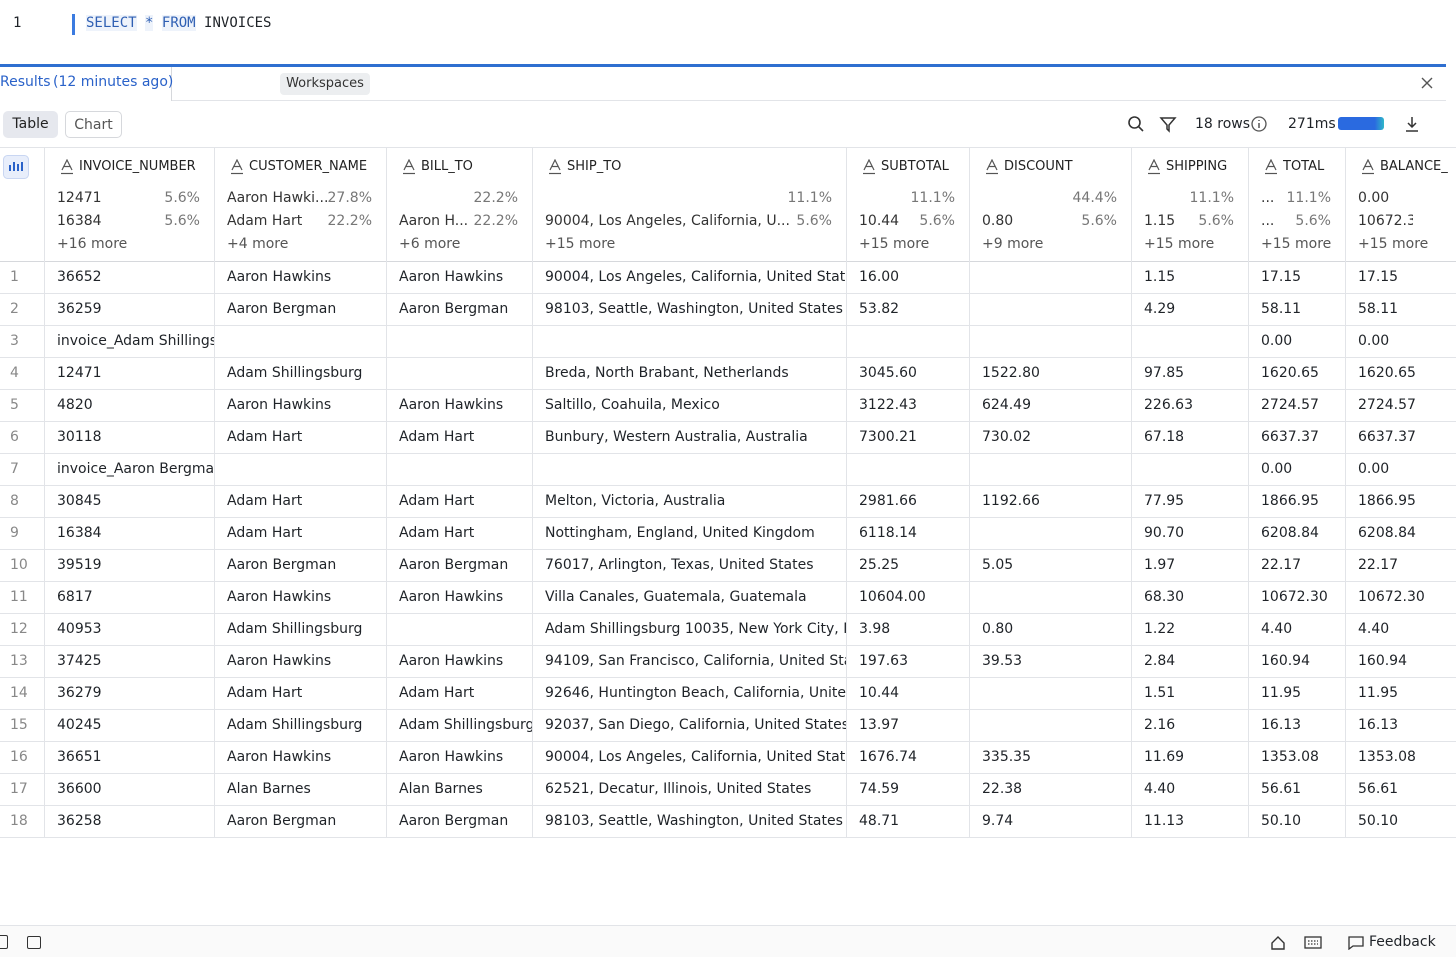 Image resolution: width=1456 pixels, height=957 pixels. What do you see at coordinates (998, 821) in the screenshot?
I see `cell: 9.74` at bounding box center [998, 821].